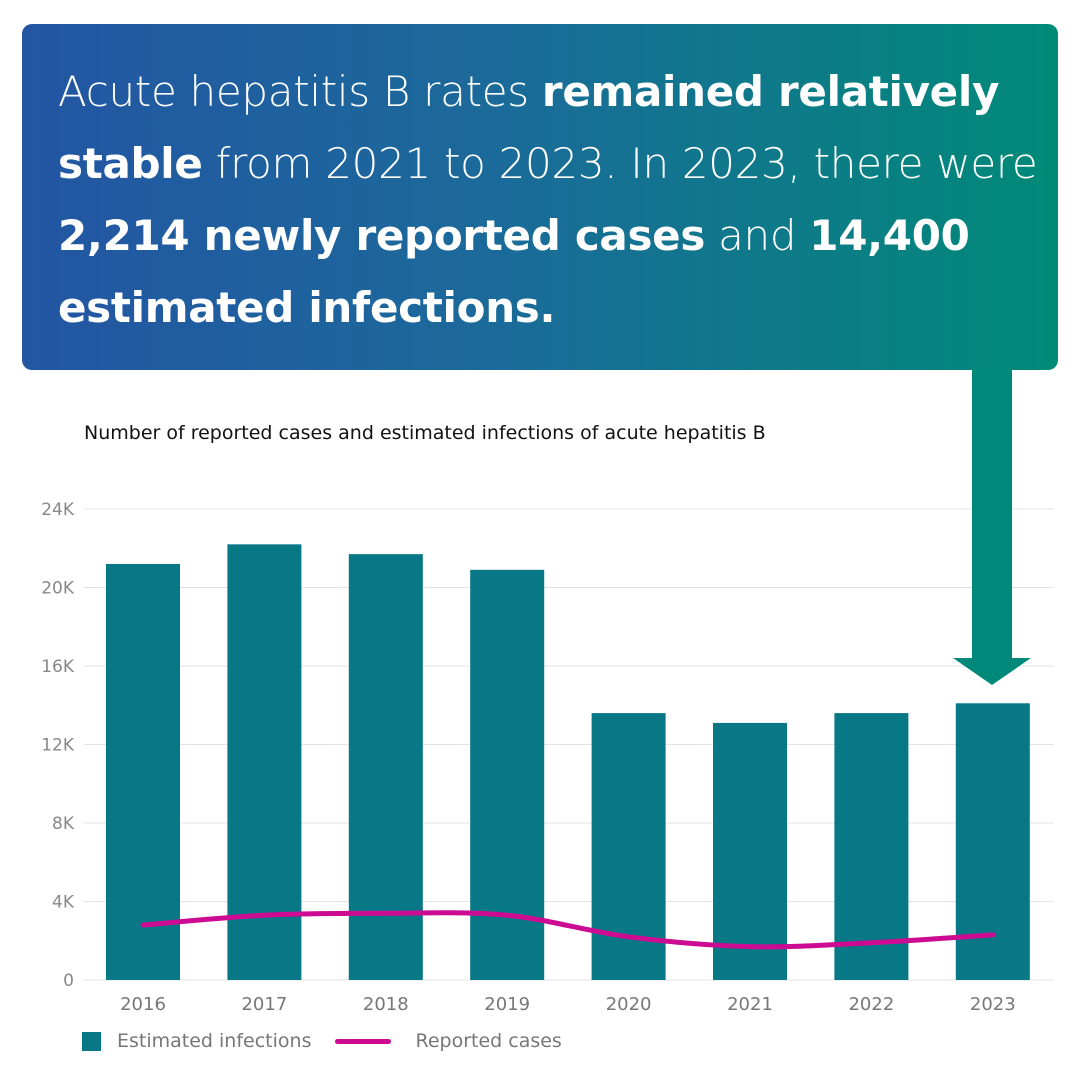 The image size is (1080, 1080). I want to click on x-tick-label: 2017, so click(264, 1004).